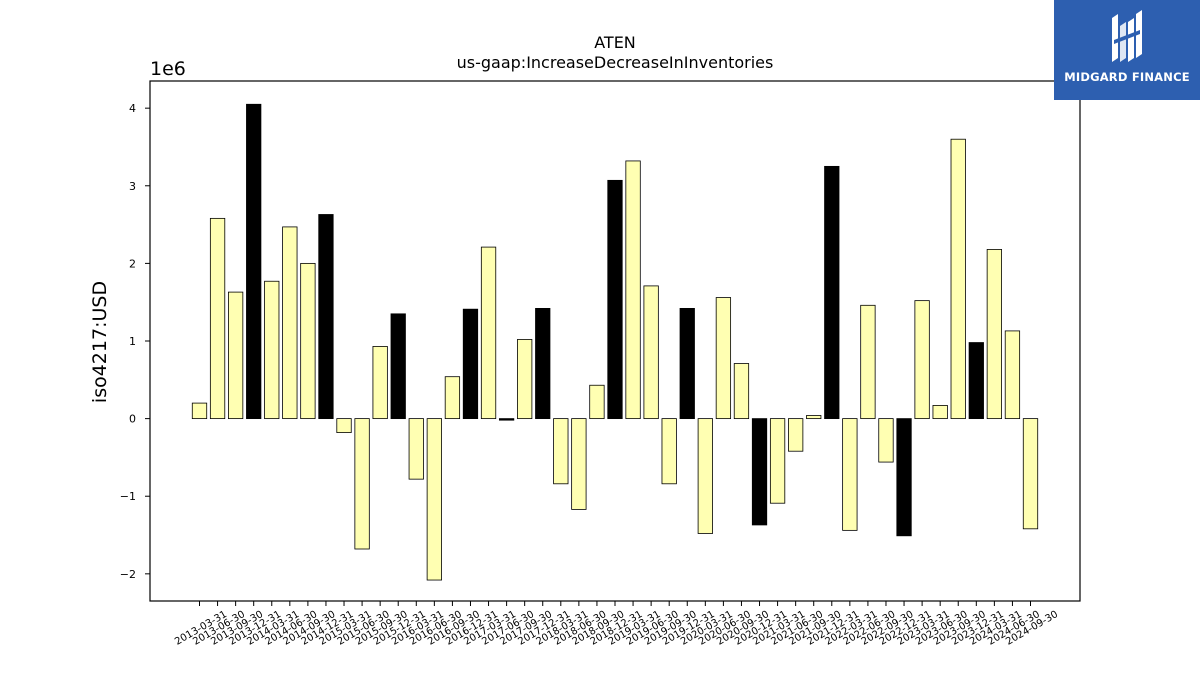 Image resolution: width=1200 pixels, height=675 pixels. I want to click on logo-text: MIDGARD FINANCE, so click(1127, 77).